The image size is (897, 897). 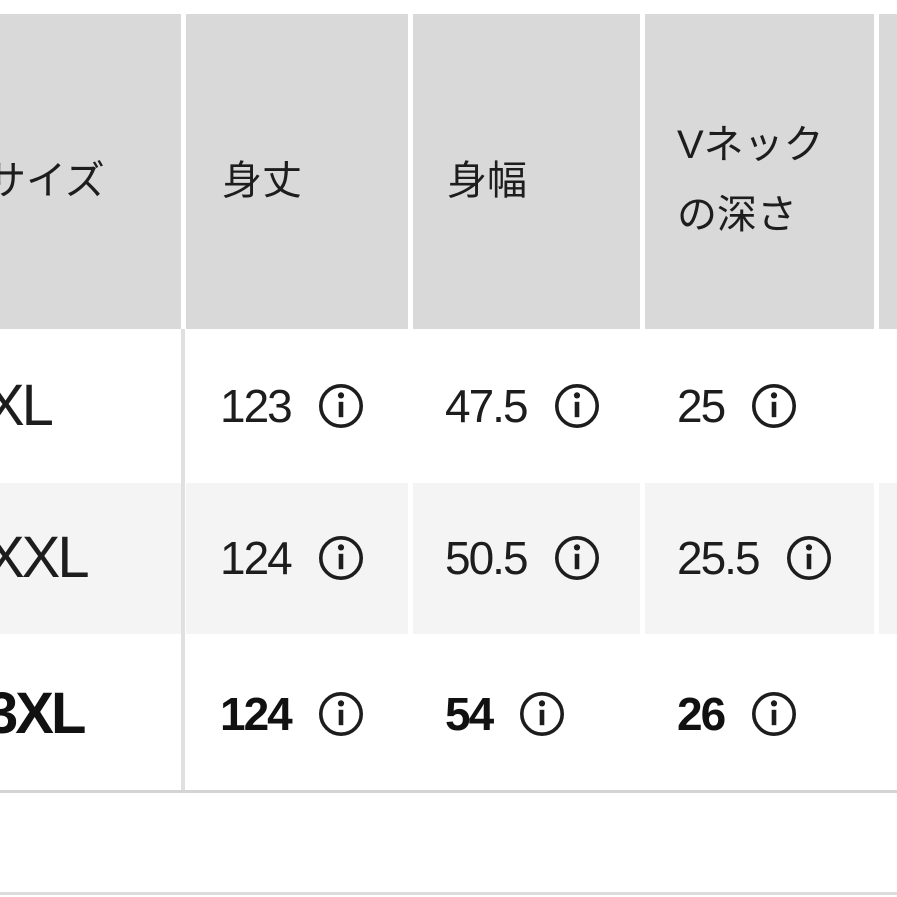 What do you see at coordinates (737, 406) in the screenshot?
I see `value-cell-vneck-depth: 25` at bounding box center [737, 406].